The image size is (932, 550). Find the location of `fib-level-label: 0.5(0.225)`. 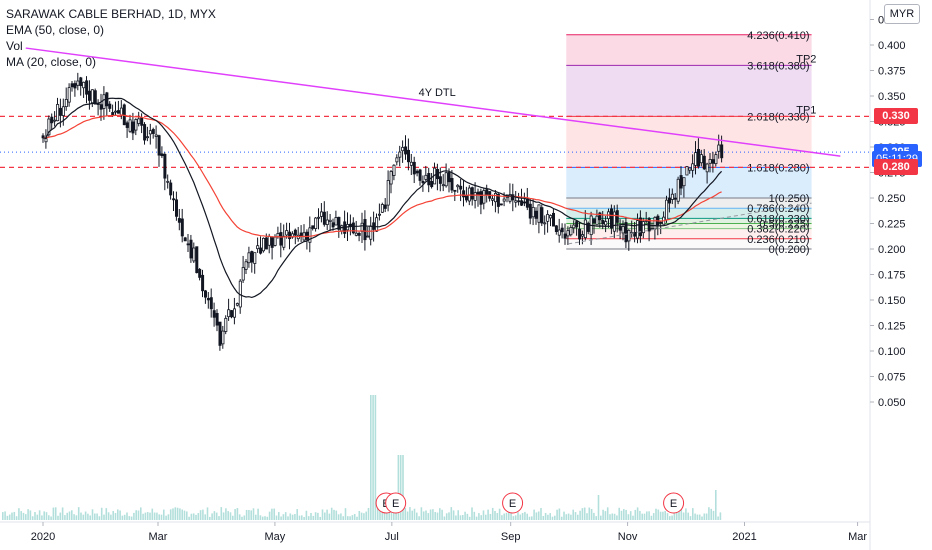

fib-level-label: 0.5(0.225) is located at coordinates (784, 225).